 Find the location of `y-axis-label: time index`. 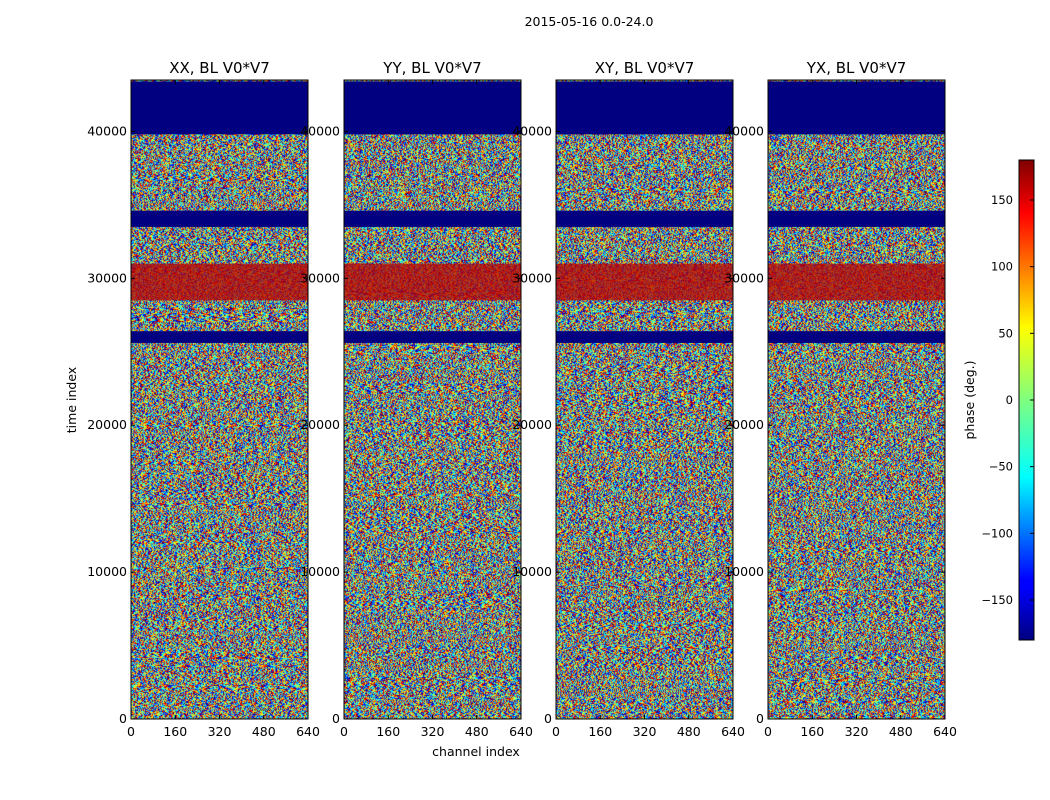

y-axis-label: time index is located at coordinates (71, 400).